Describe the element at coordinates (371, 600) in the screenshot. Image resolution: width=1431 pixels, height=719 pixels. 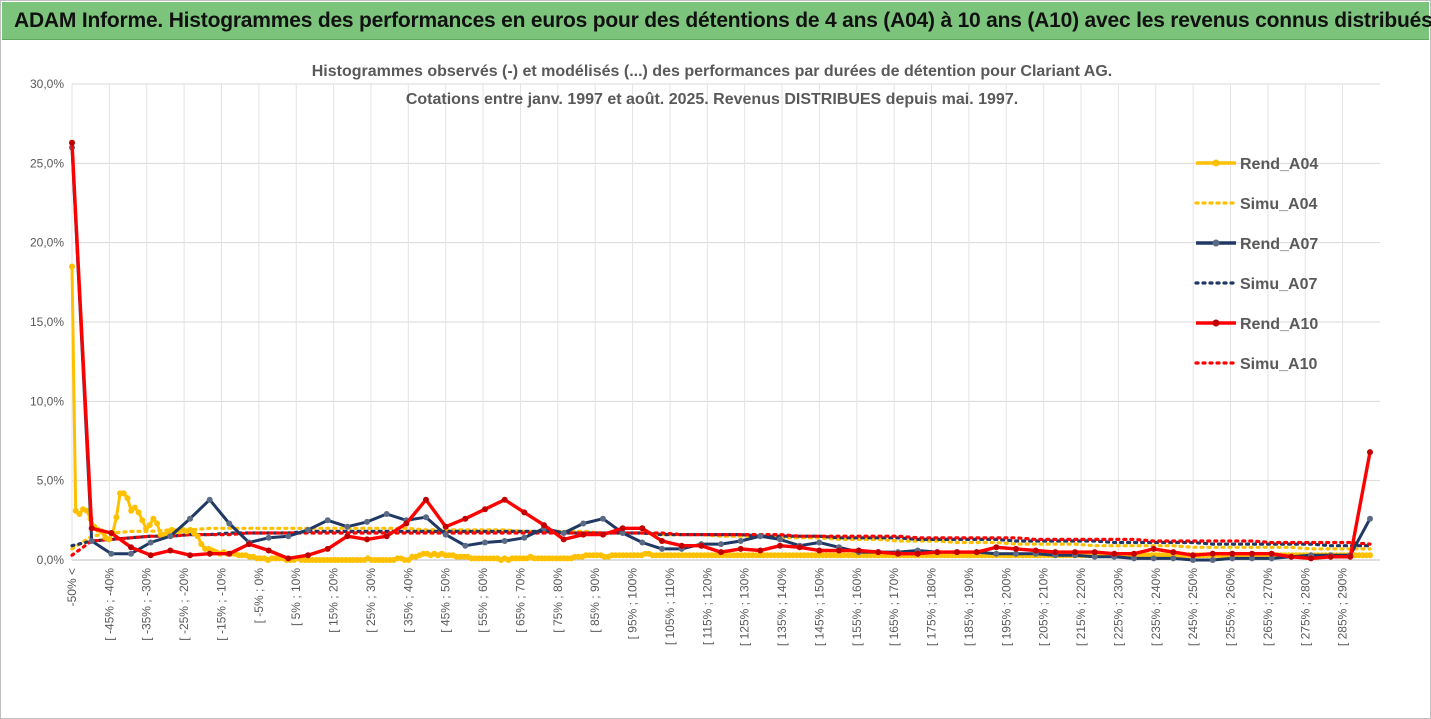
I see `x-tick-label: [ 25% ; 30%` at that location.